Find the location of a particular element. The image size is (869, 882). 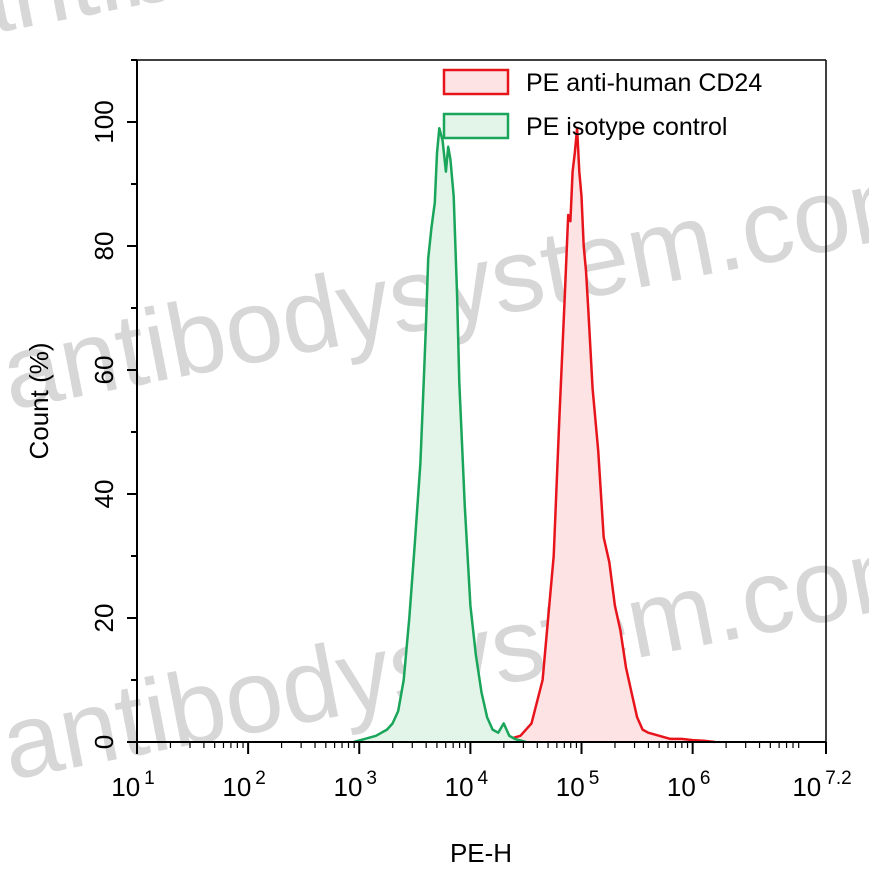

y-tick-label: 100 is located at coordinates (104, 121).